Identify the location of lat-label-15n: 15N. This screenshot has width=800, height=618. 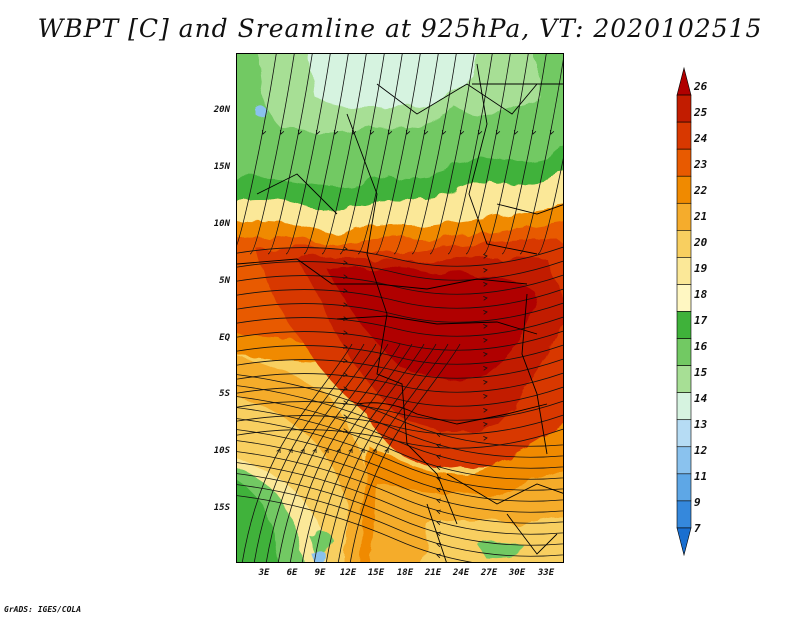
(221, 167).